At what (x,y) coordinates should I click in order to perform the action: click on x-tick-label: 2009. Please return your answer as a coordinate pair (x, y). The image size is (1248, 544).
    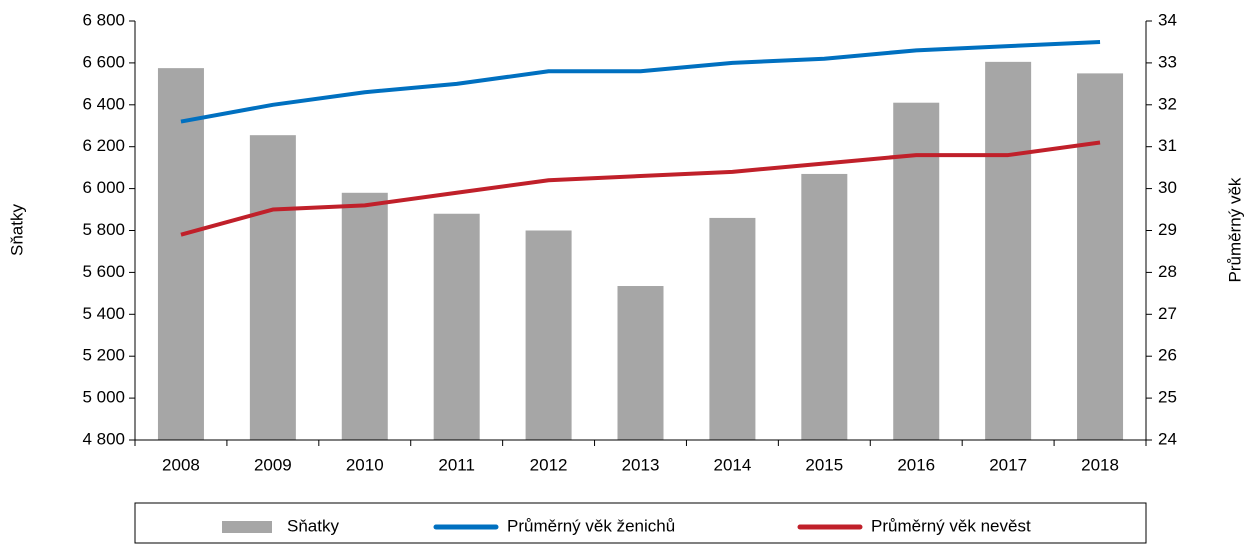
    Looking at the image, I should click on (273, 464).